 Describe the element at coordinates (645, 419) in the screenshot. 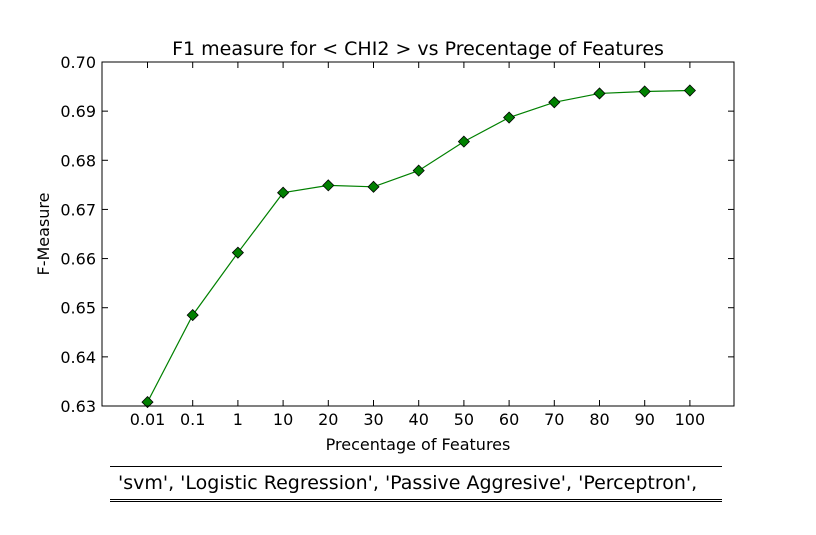

I see `x-tick-label: 90` at that location.